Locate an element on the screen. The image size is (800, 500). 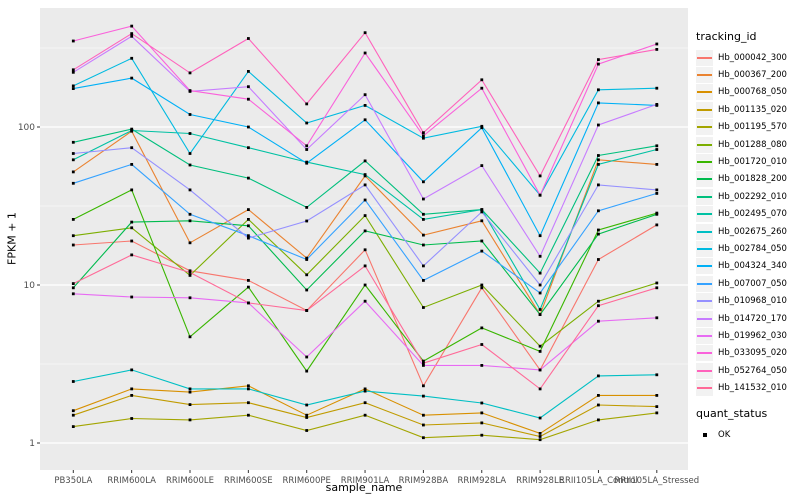
legend-item-label: Hb_000042_300 is located at coordinates (752, 57).